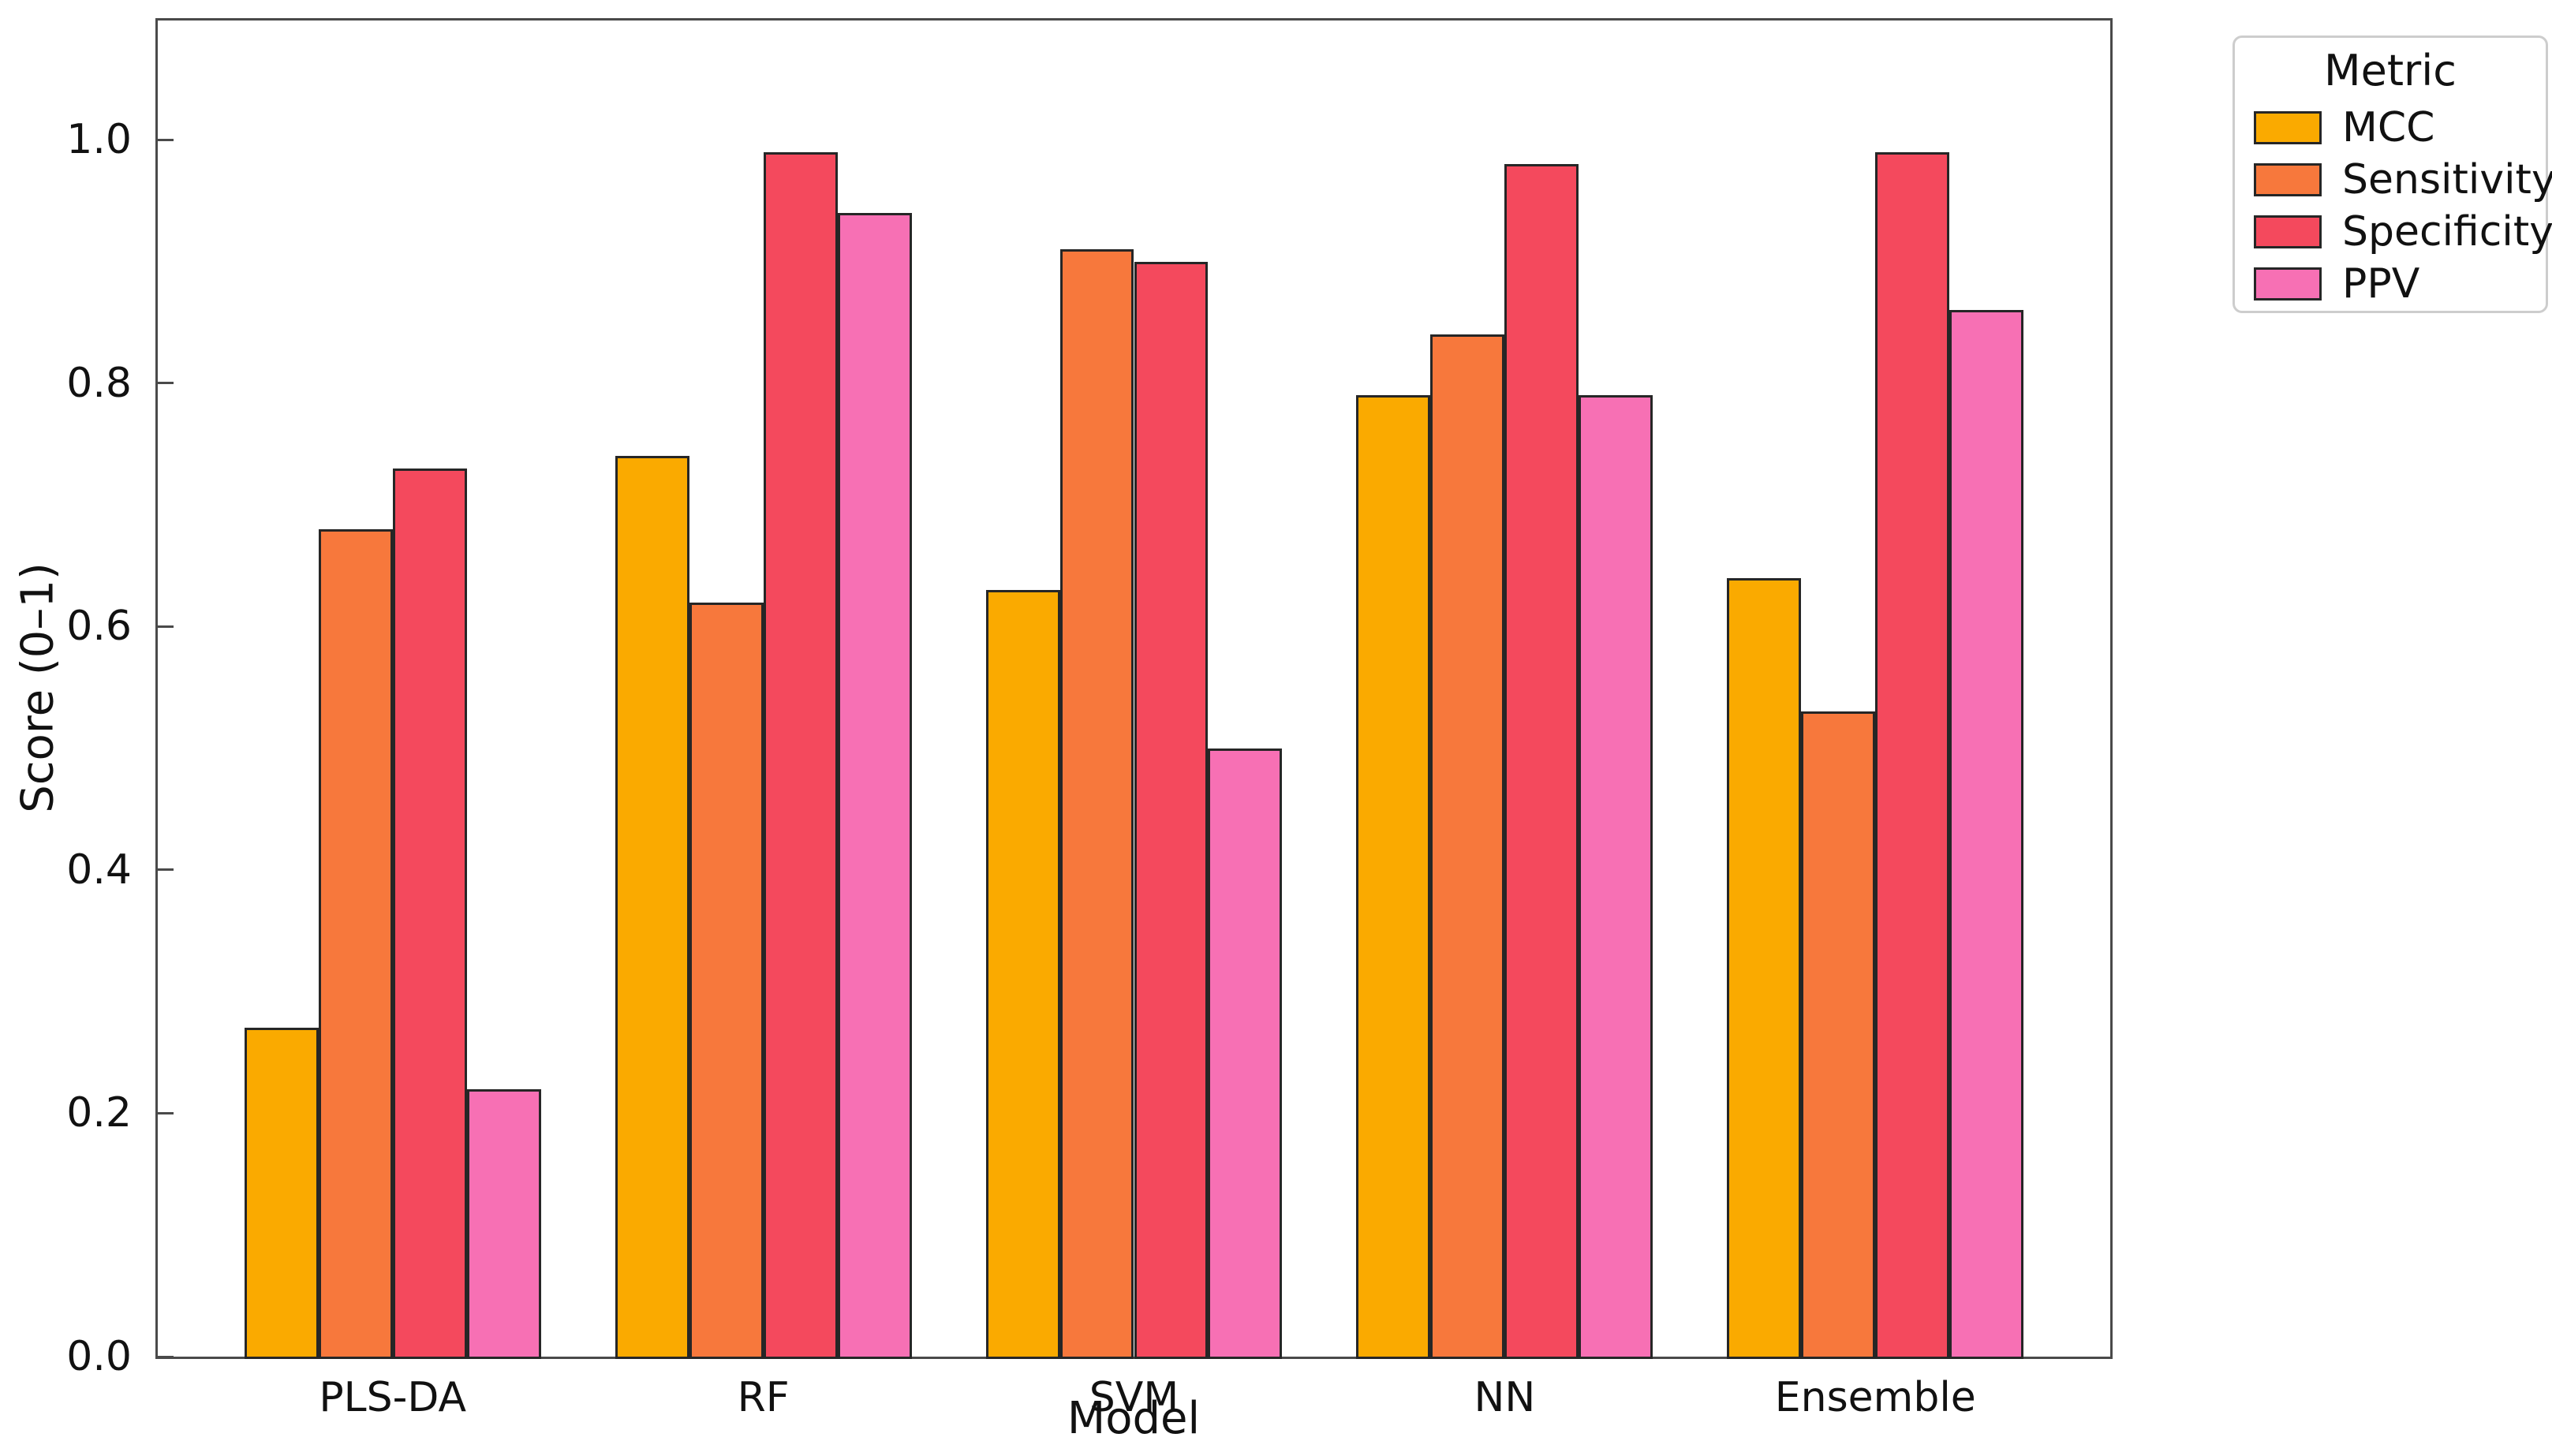 Image resolution: width=2552 pixels, height=1456 pixels. Describe the element at coordinates (1134, 1397) in the screenshot. I see `x-tick-label-SVM: SVM` at that location.